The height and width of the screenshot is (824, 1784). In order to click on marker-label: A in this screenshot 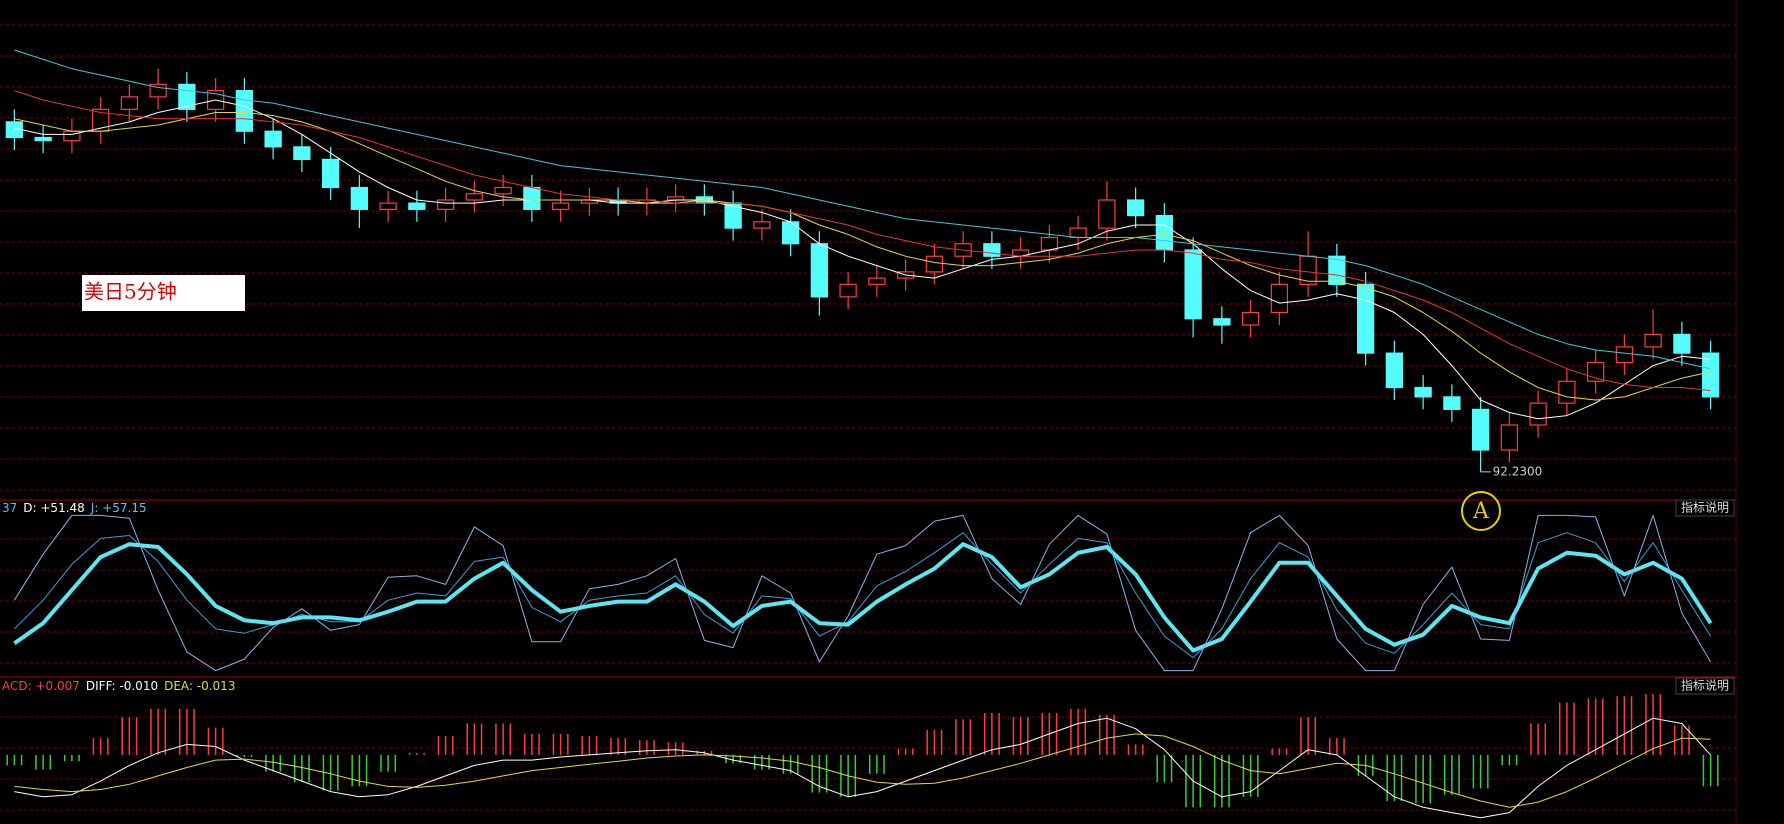, I will do `click(1481, 511)`.